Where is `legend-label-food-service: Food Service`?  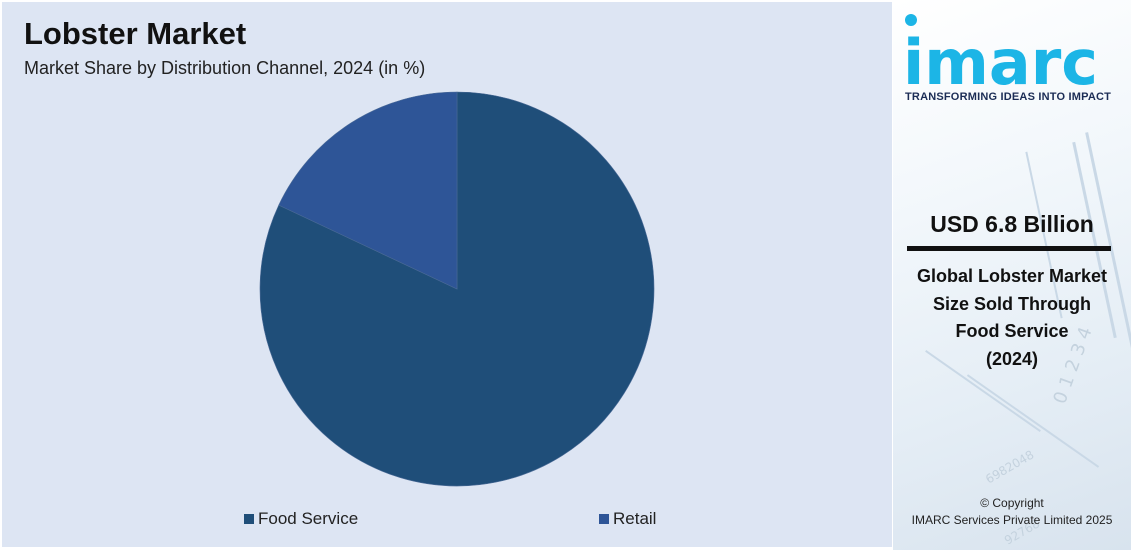 legend-label-food-service: Food Service is located at coordinates (308, 518).